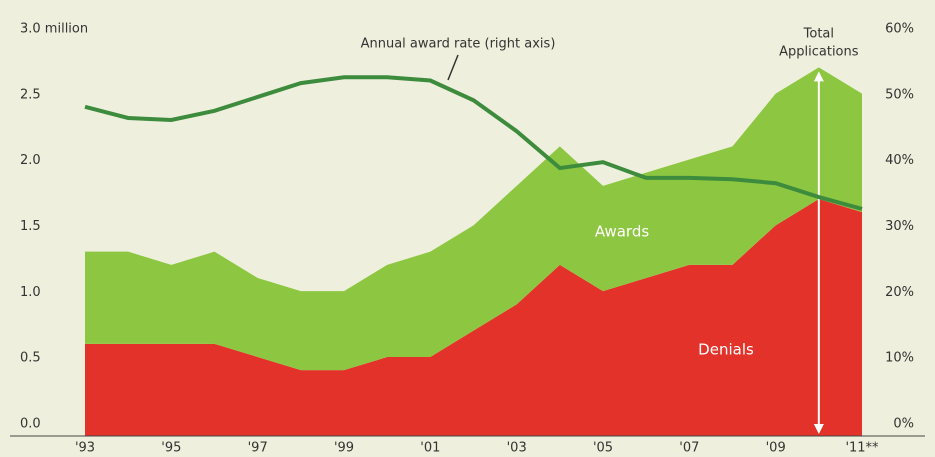 The width and height of the screenshot is (935, 457). Describe the element at coordinates (899, 292) in the screenshot. I see `y2-tick-label: 20%` at that location.